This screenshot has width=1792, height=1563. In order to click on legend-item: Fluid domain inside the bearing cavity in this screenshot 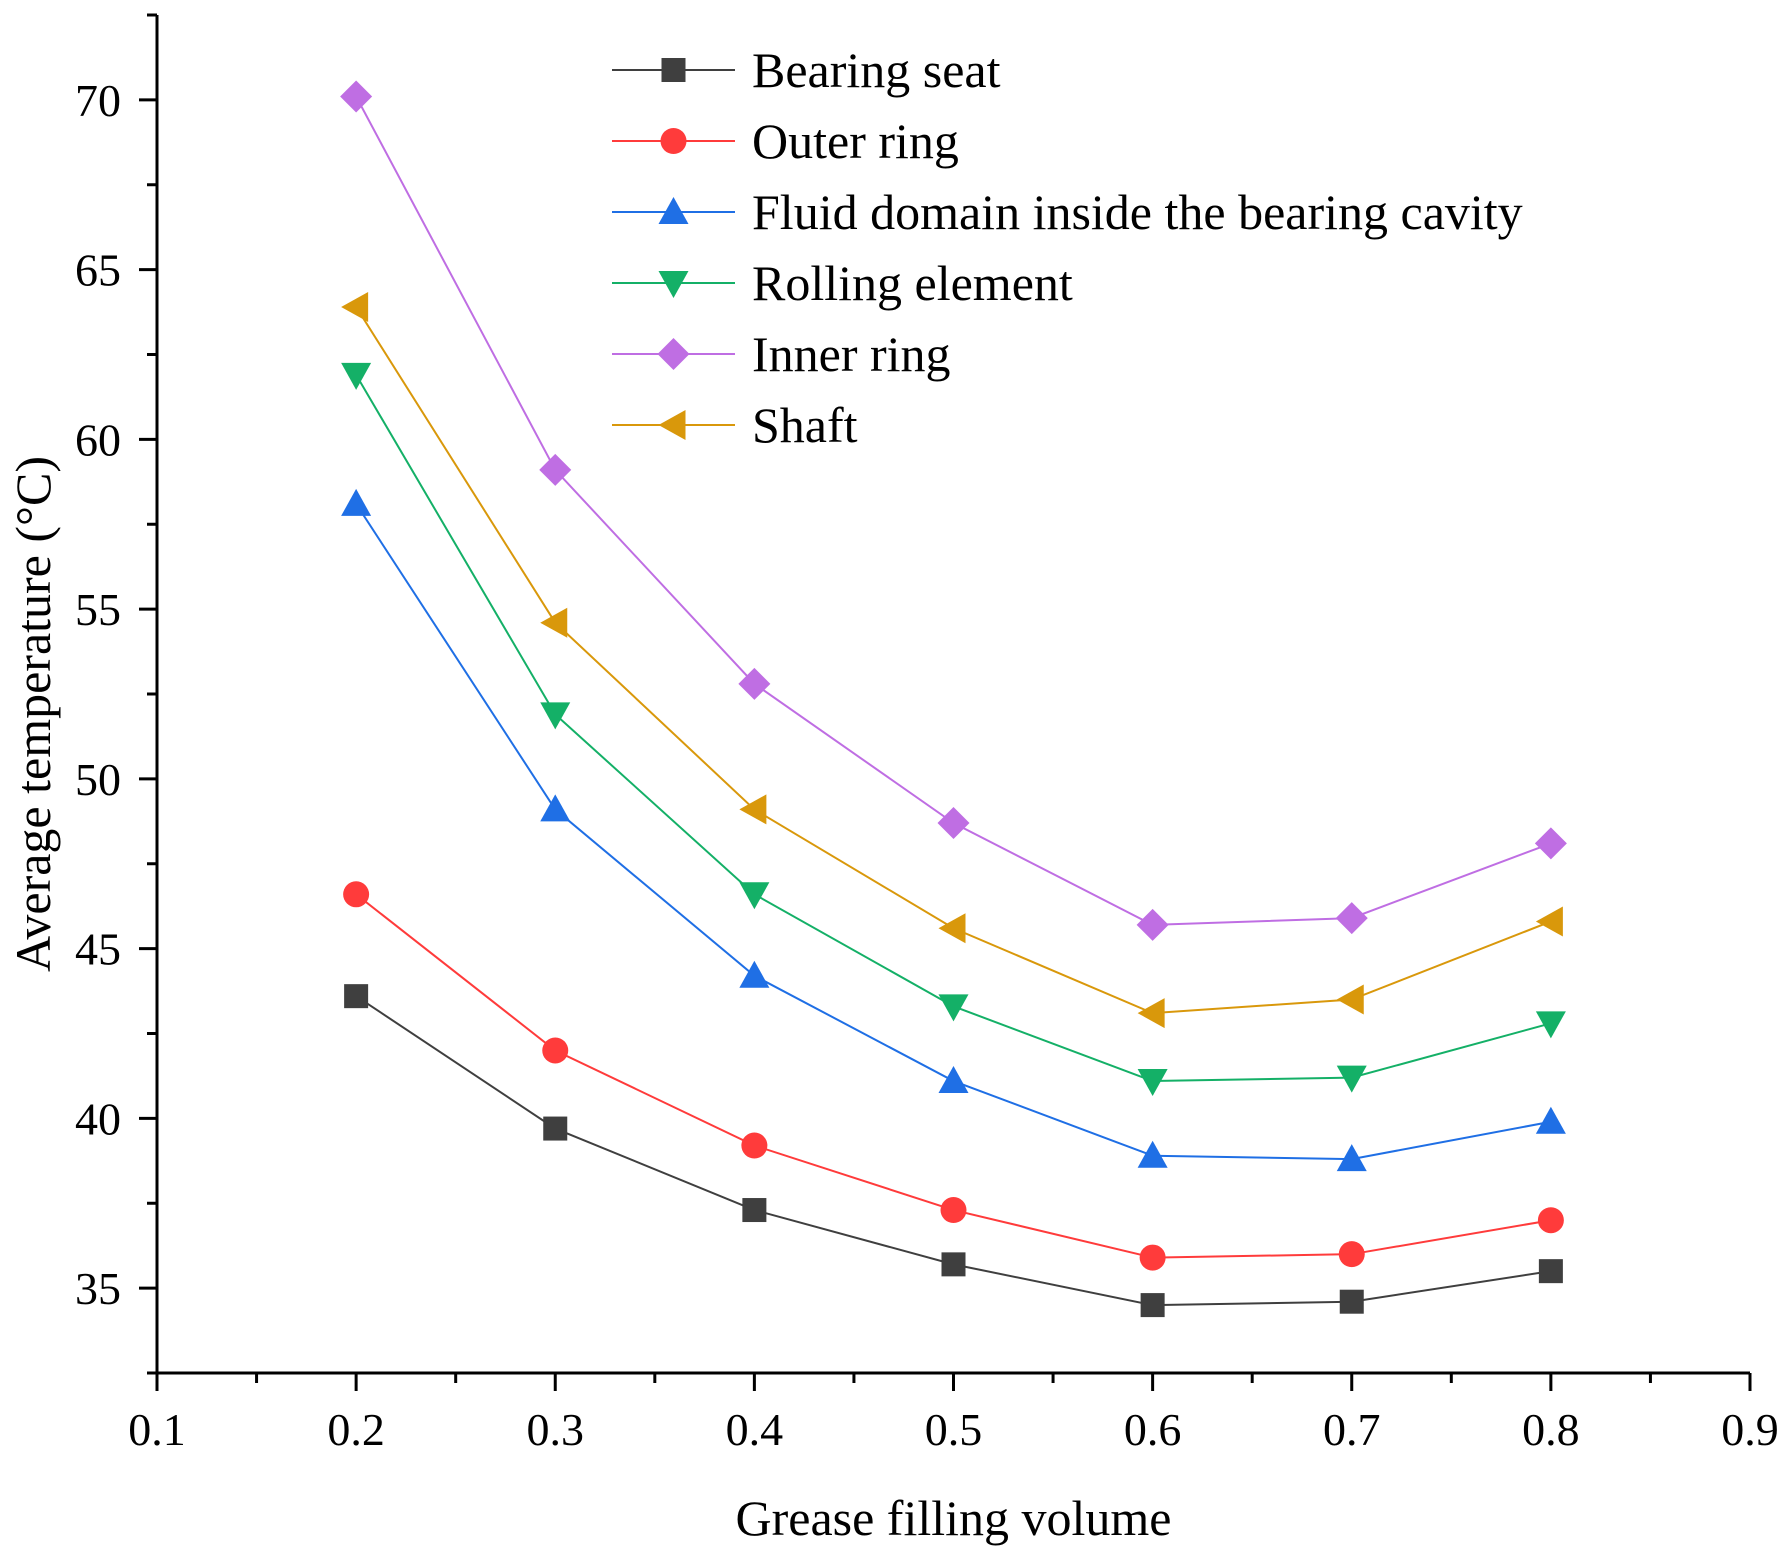, I will do `click(1067, 212)`.